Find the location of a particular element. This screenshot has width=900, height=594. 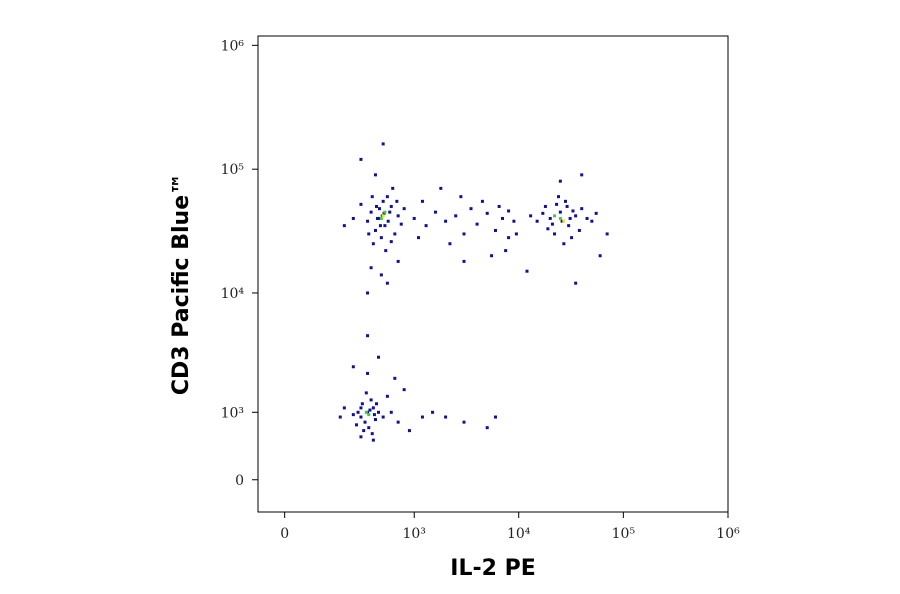

x-tick-label: 10³ is located at coordinates (413, 534).